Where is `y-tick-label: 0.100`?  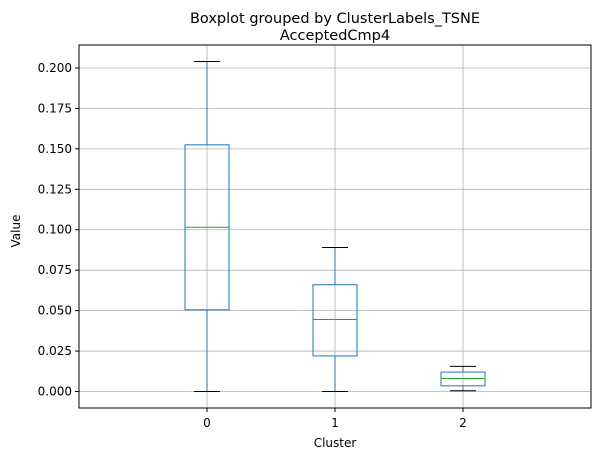 y-tick-label: 0.100 is located at coordinates (55, 230).